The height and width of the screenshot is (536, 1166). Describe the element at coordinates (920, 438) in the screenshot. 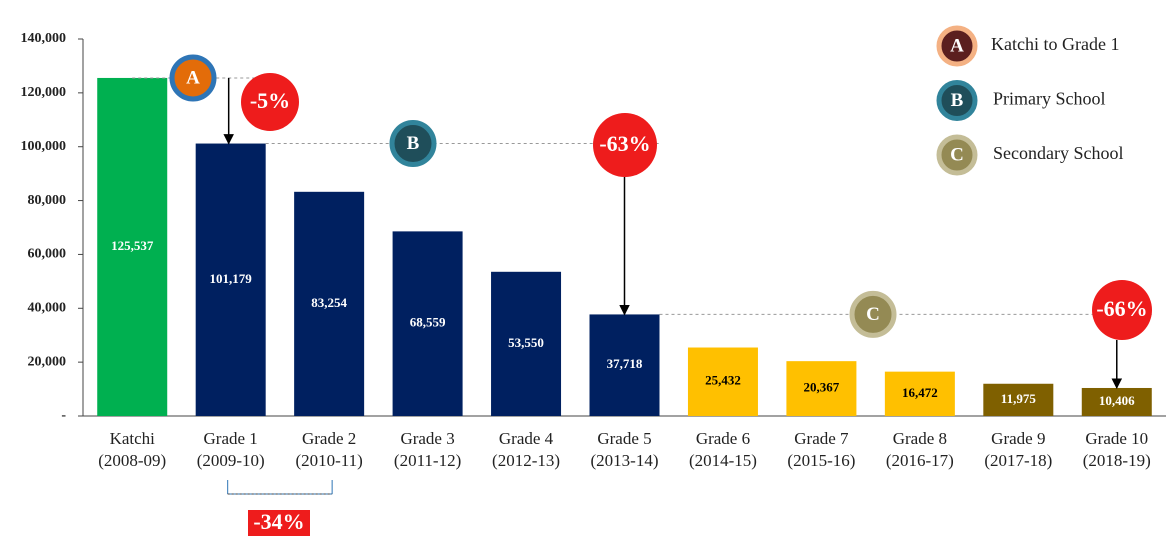

I see `x-tick-label: Grade 8` at that location.